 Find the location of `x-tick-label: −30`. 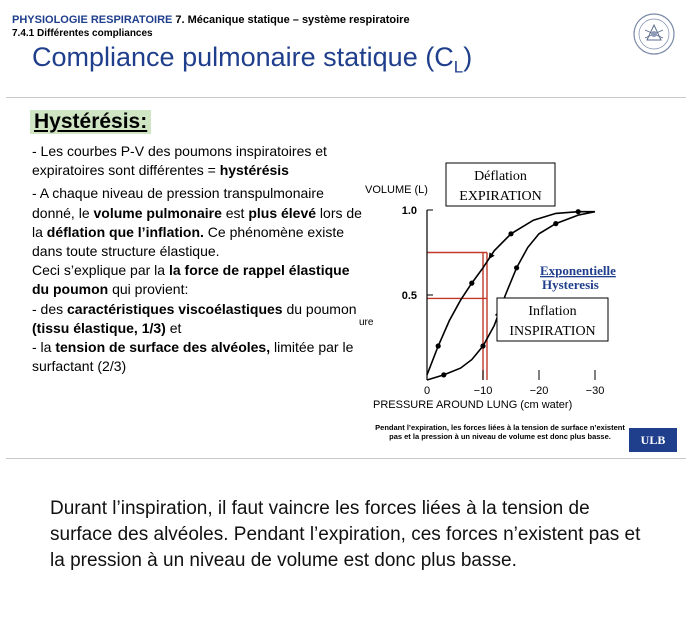

x-tick-label: −30 is located at coordinates (595, 391).